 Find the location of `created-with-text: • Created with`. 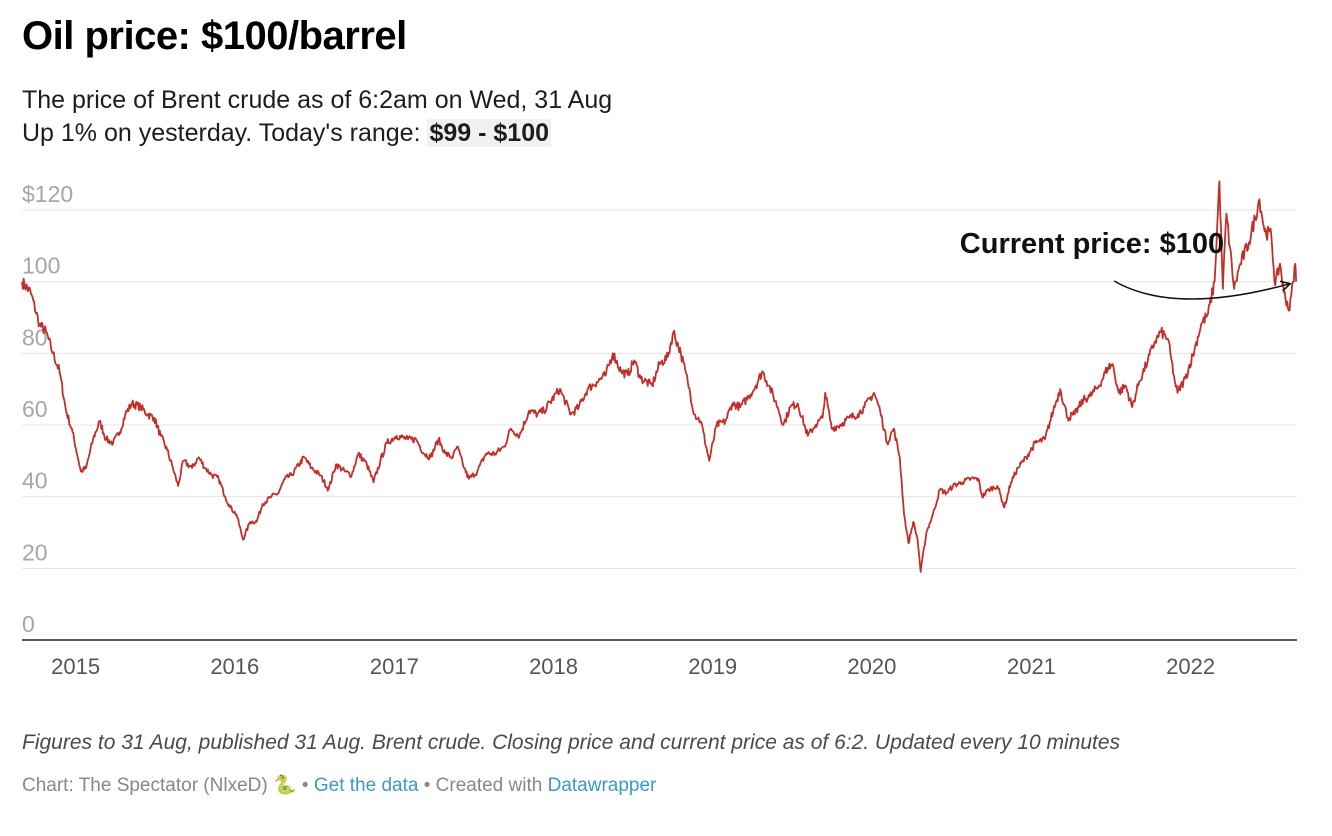

created-with-text: • Created with is located at coordinates (483, 785).